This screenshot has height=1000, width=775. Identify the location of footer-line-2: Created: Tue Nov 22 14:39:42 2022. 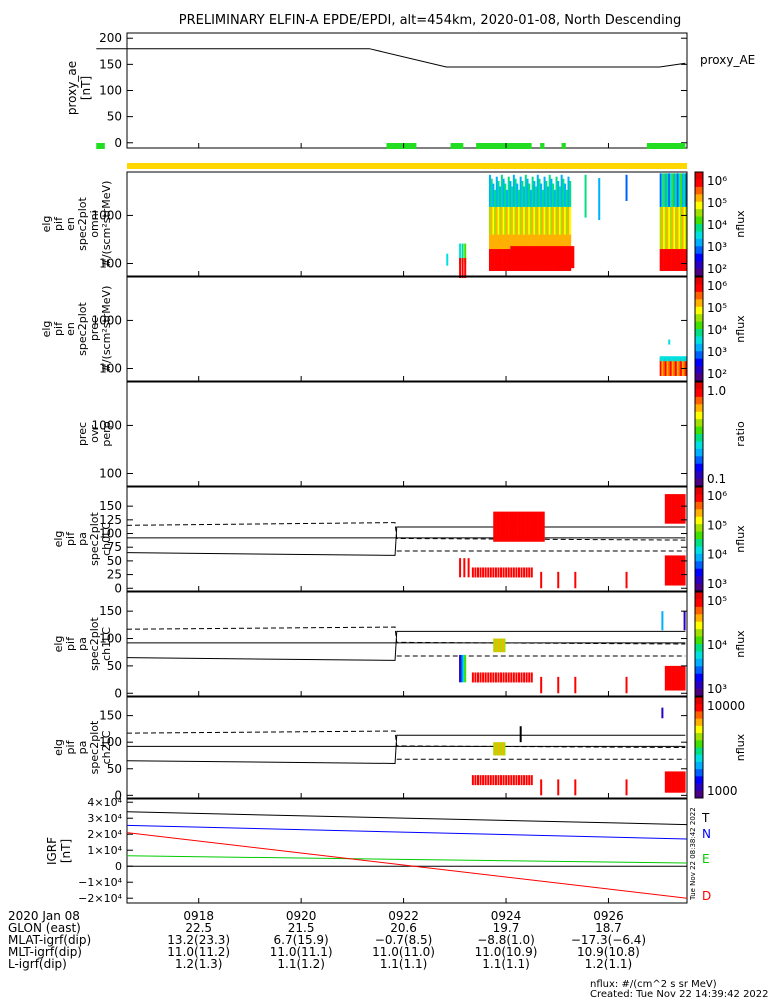
(679, 994).